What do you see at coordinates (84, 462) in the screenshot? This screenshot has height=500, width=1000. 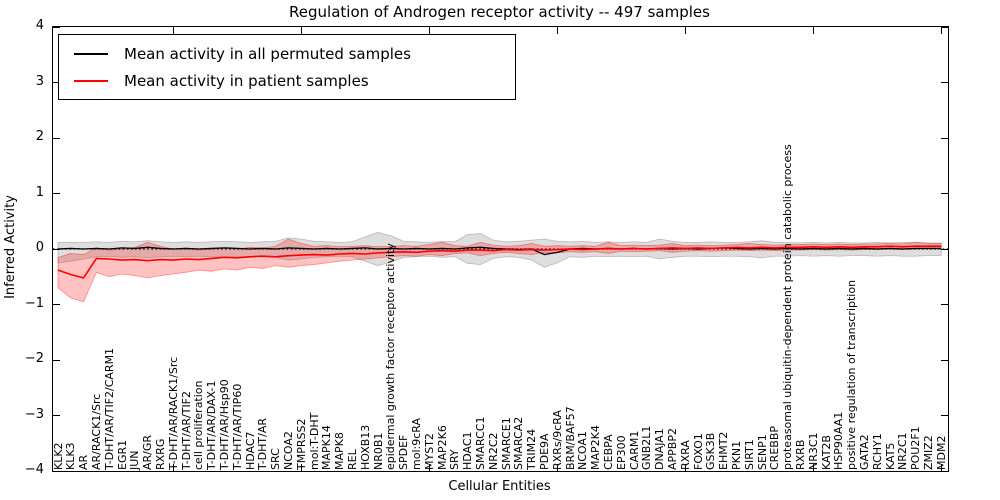 I see `x-category-label: AR` at bounding box center [84, 462].